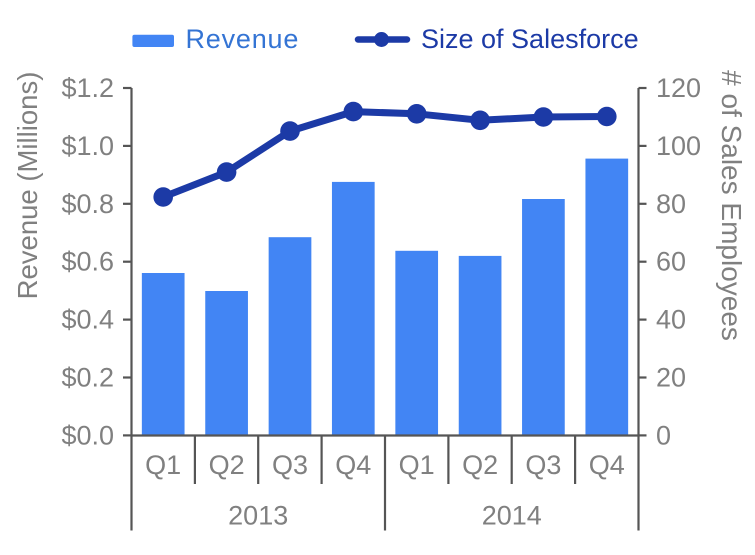 This screenshot has width=755, height=555. I want to click on svg-text: 2014, so click(512, 516).